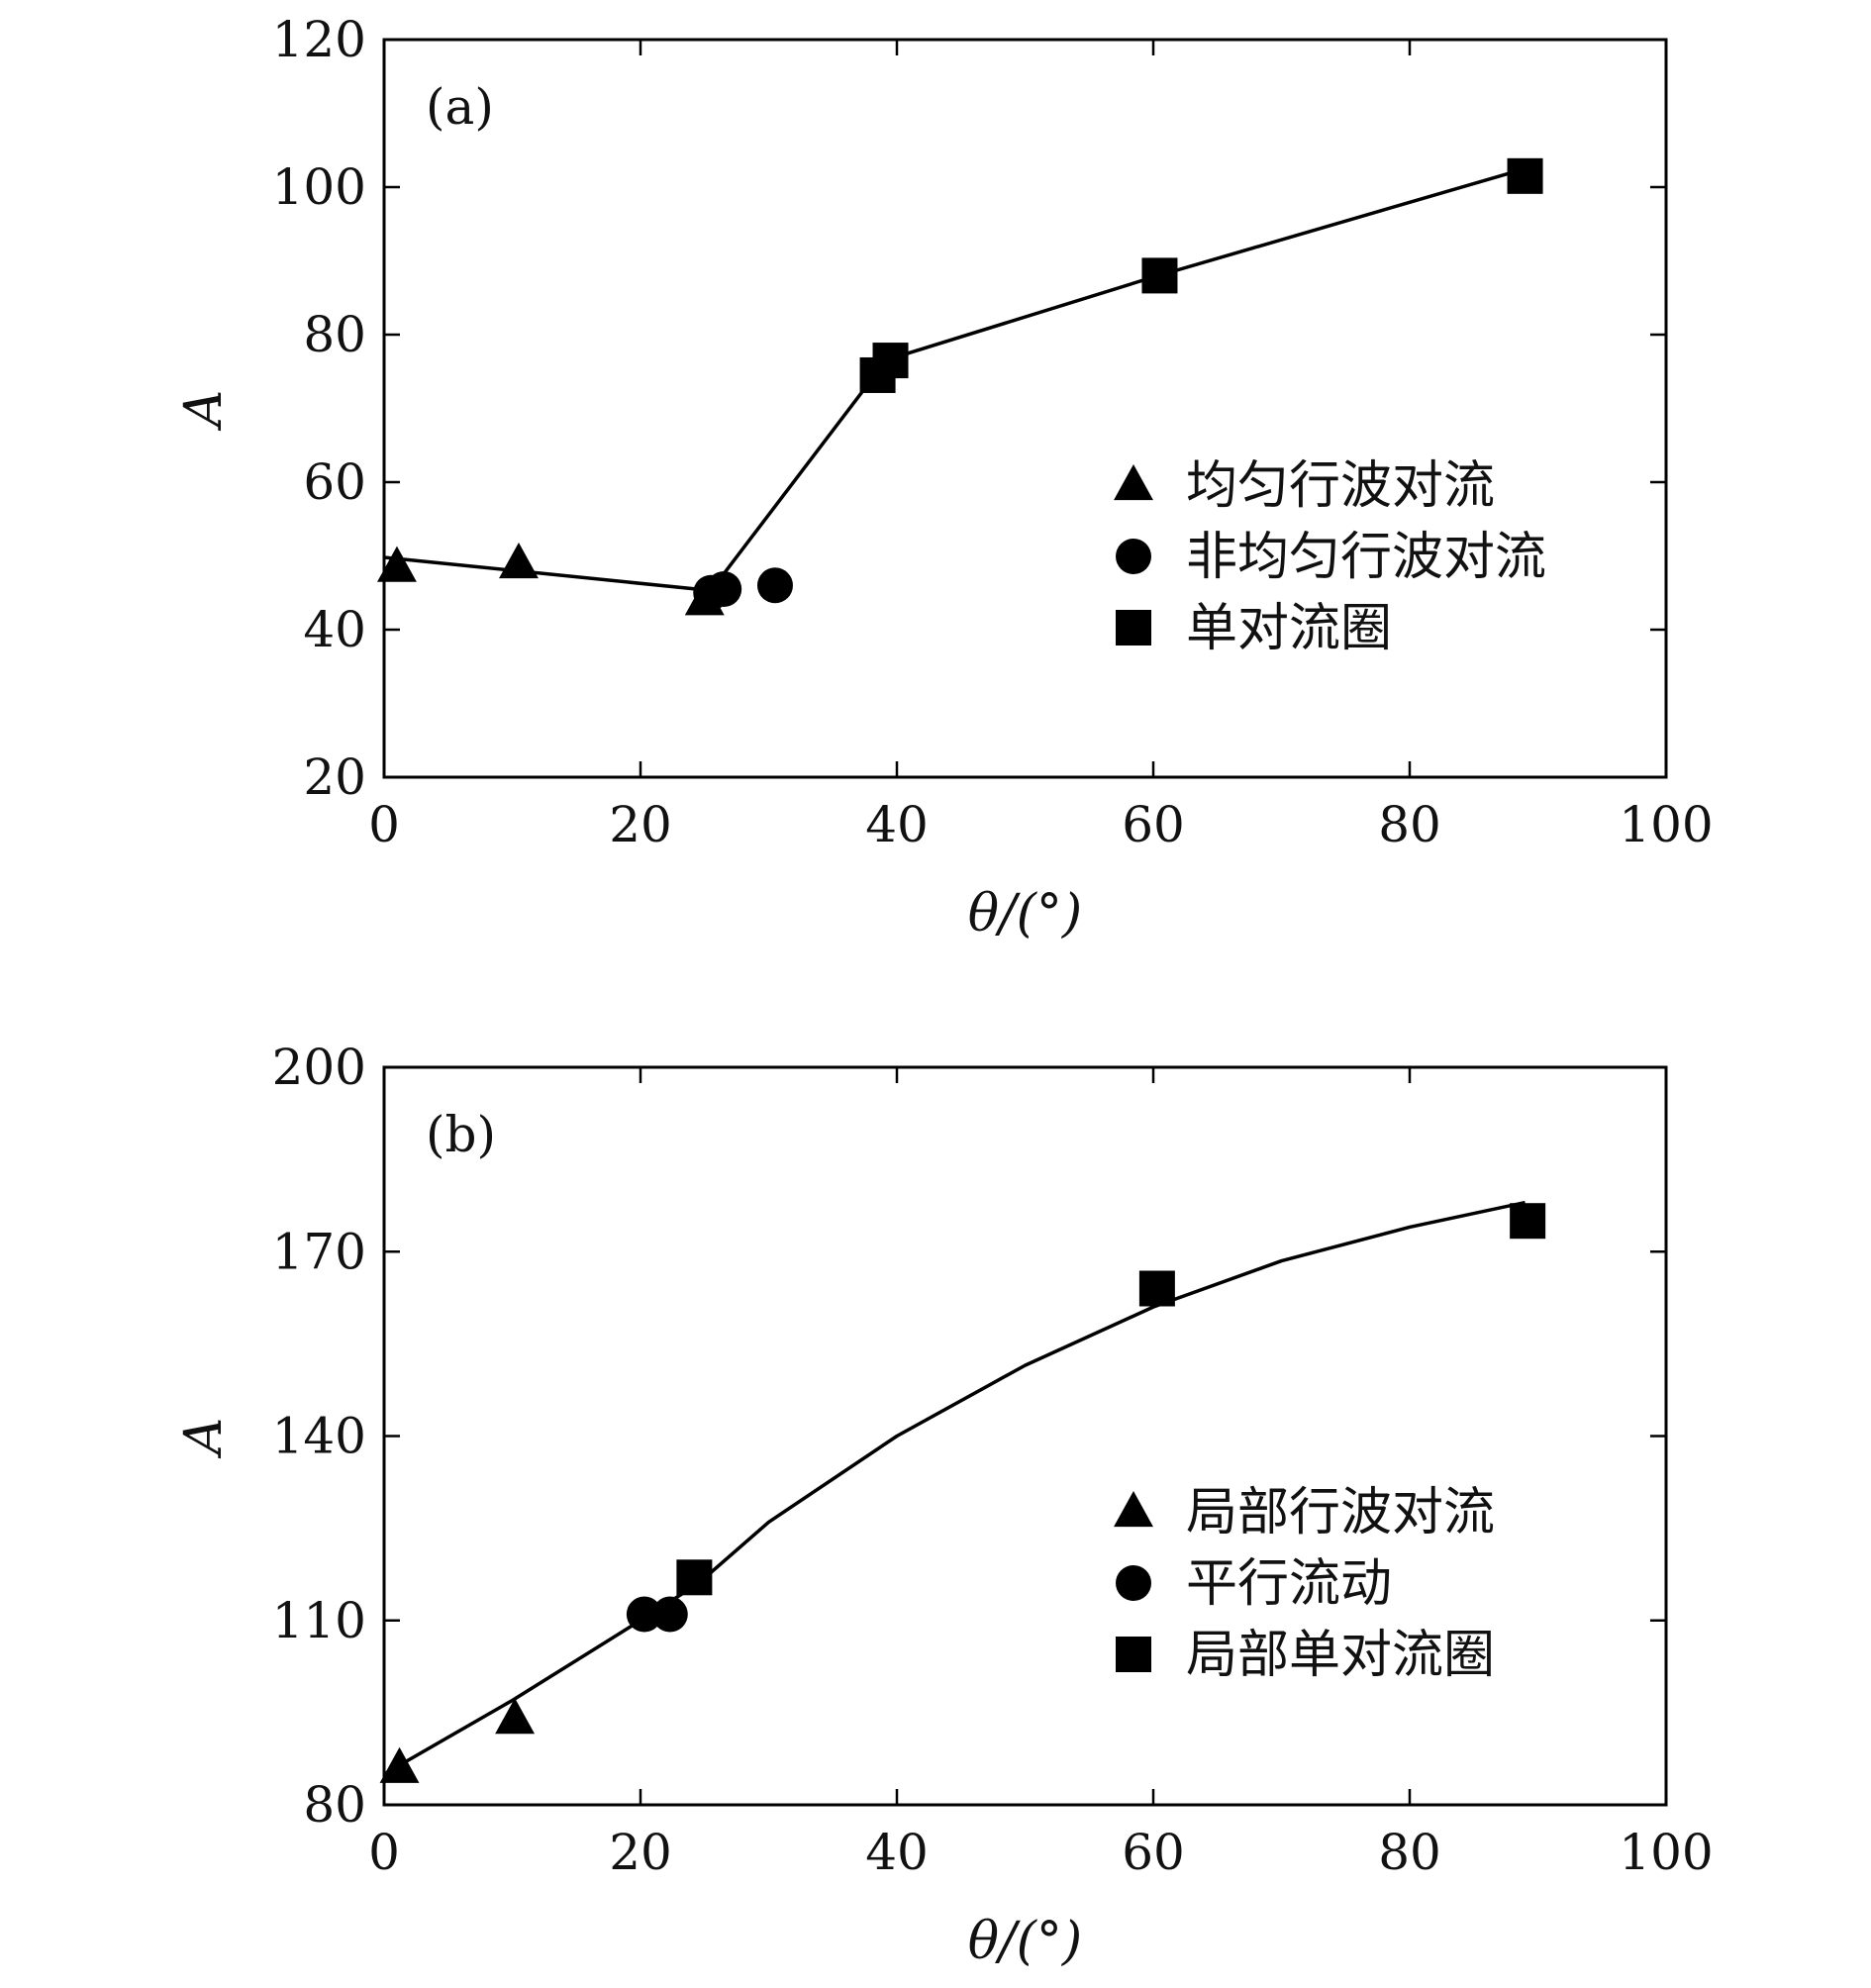 This screenshot has height=1988, width=1871. Describe the element at coordinates (334, 629) in the screenshot. I see `y-tick-label: 40` at that location.